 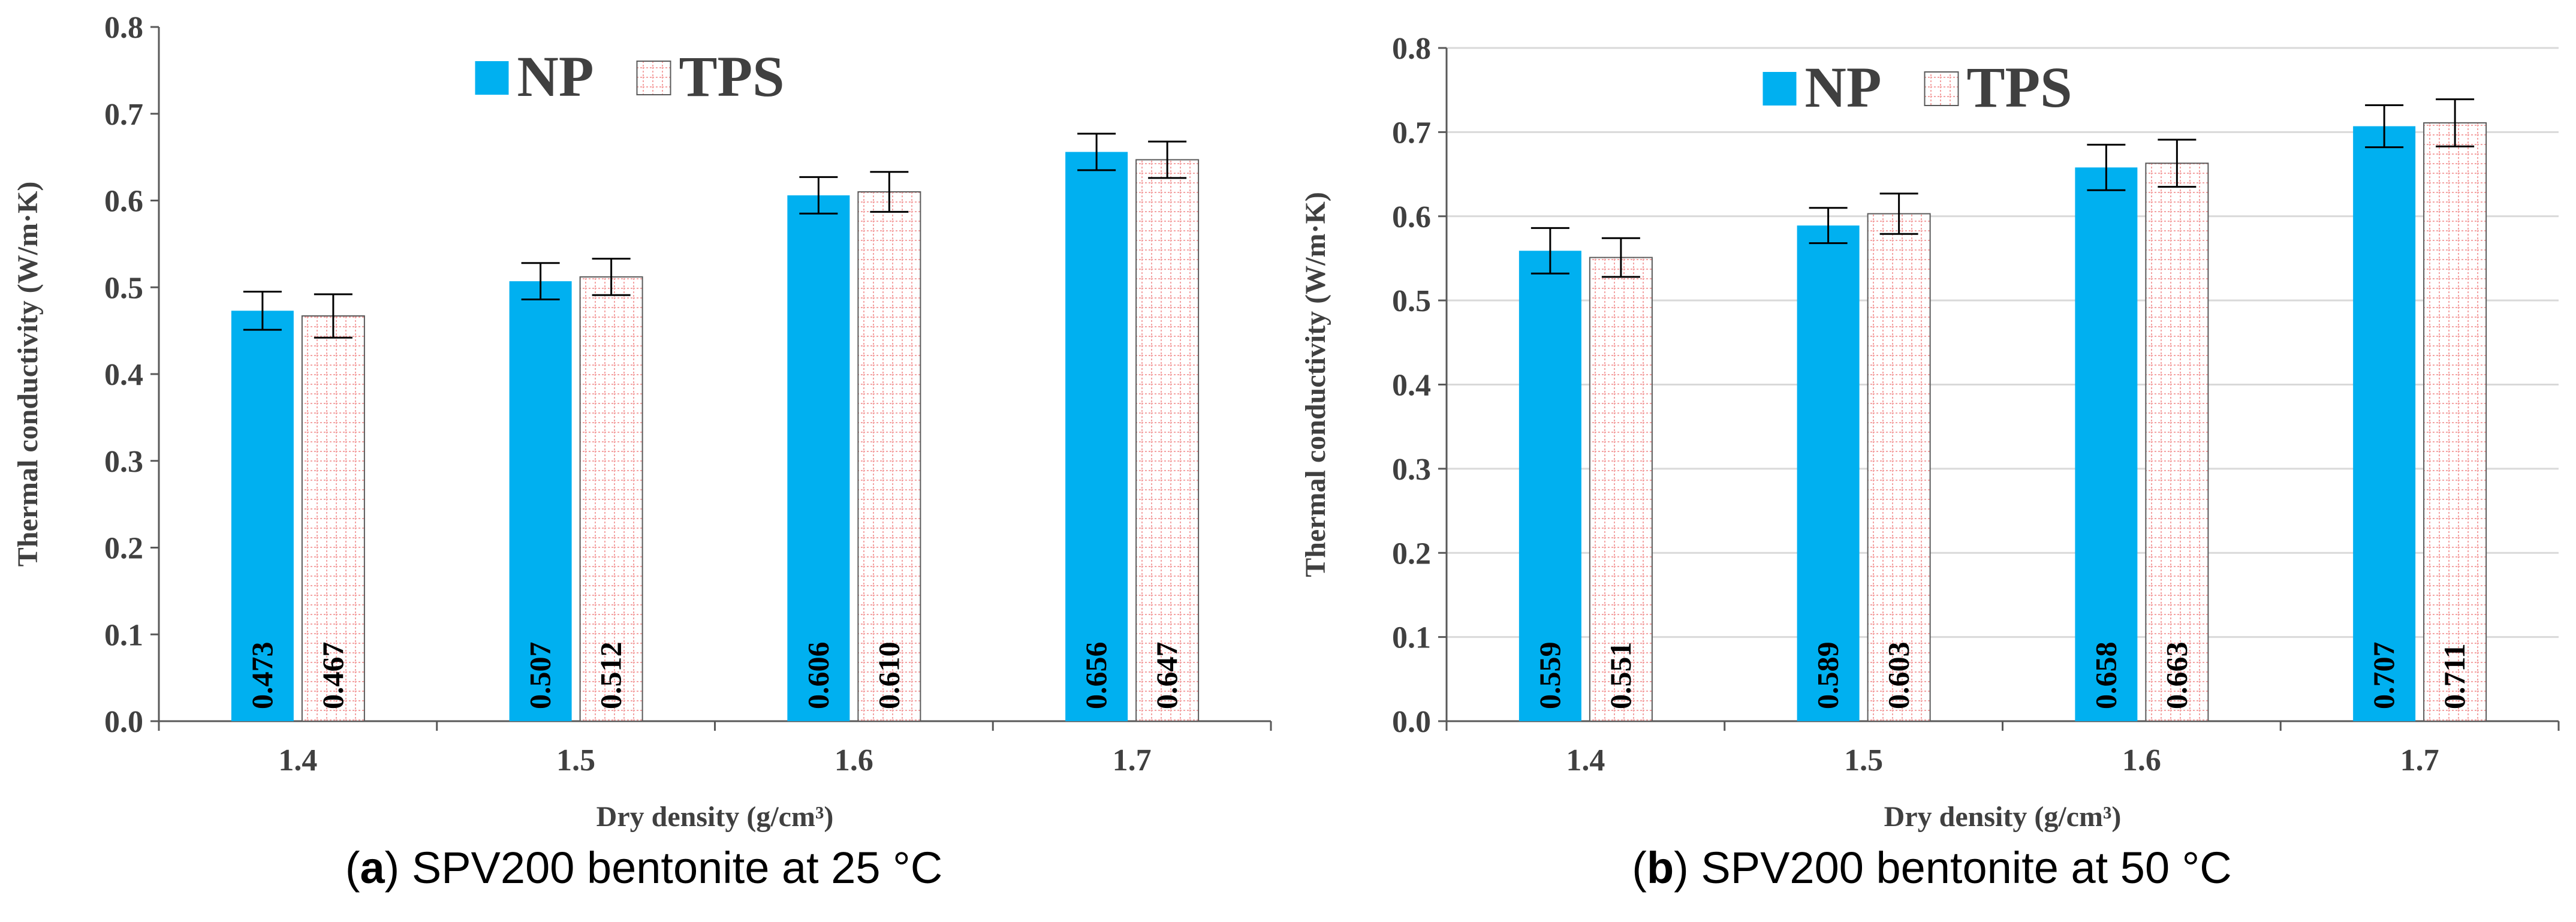 I want to click on data-label: 0.647, so click(x=1166, y=676).